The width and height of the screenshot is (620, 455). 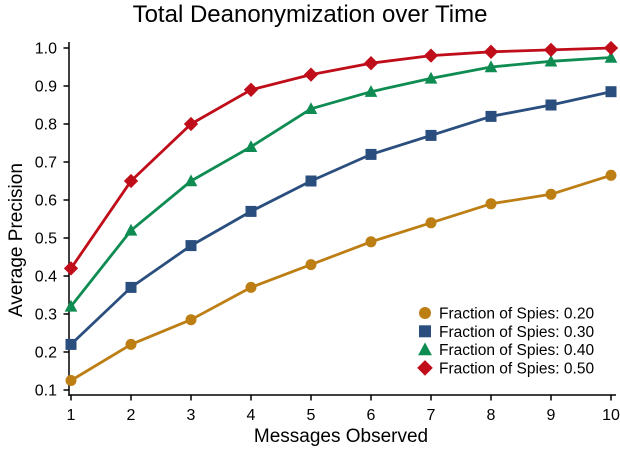 What do you see at coordinates (311, 415) in the screenshot?
I see `x-tick-label: 5` at bounding box center [311, 415].